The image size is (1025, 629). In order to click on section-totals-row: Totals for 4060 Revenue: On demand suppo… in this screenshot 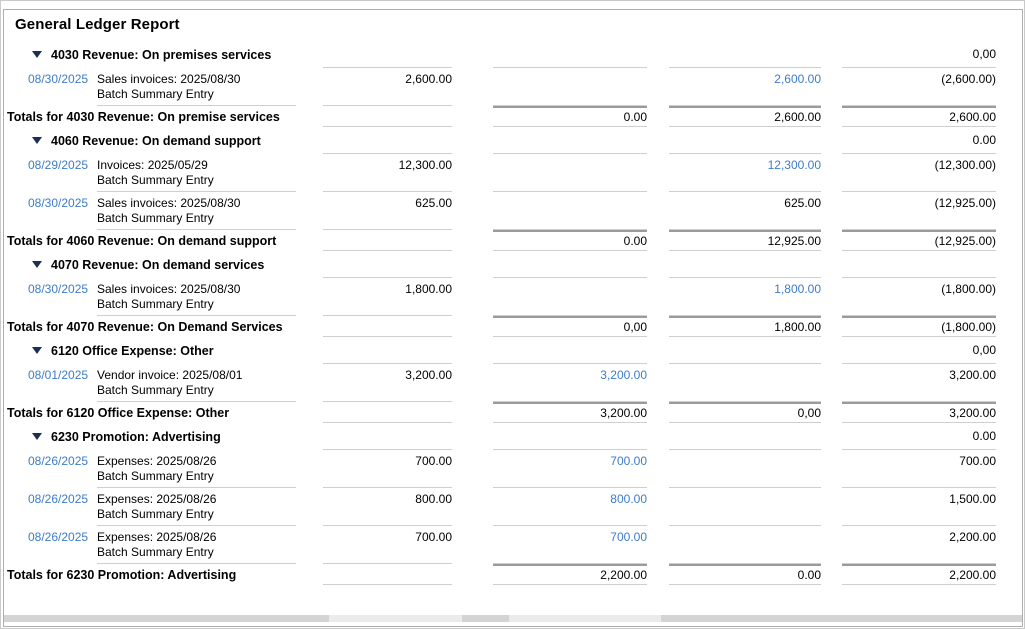, I will do `click(500, 240)`.